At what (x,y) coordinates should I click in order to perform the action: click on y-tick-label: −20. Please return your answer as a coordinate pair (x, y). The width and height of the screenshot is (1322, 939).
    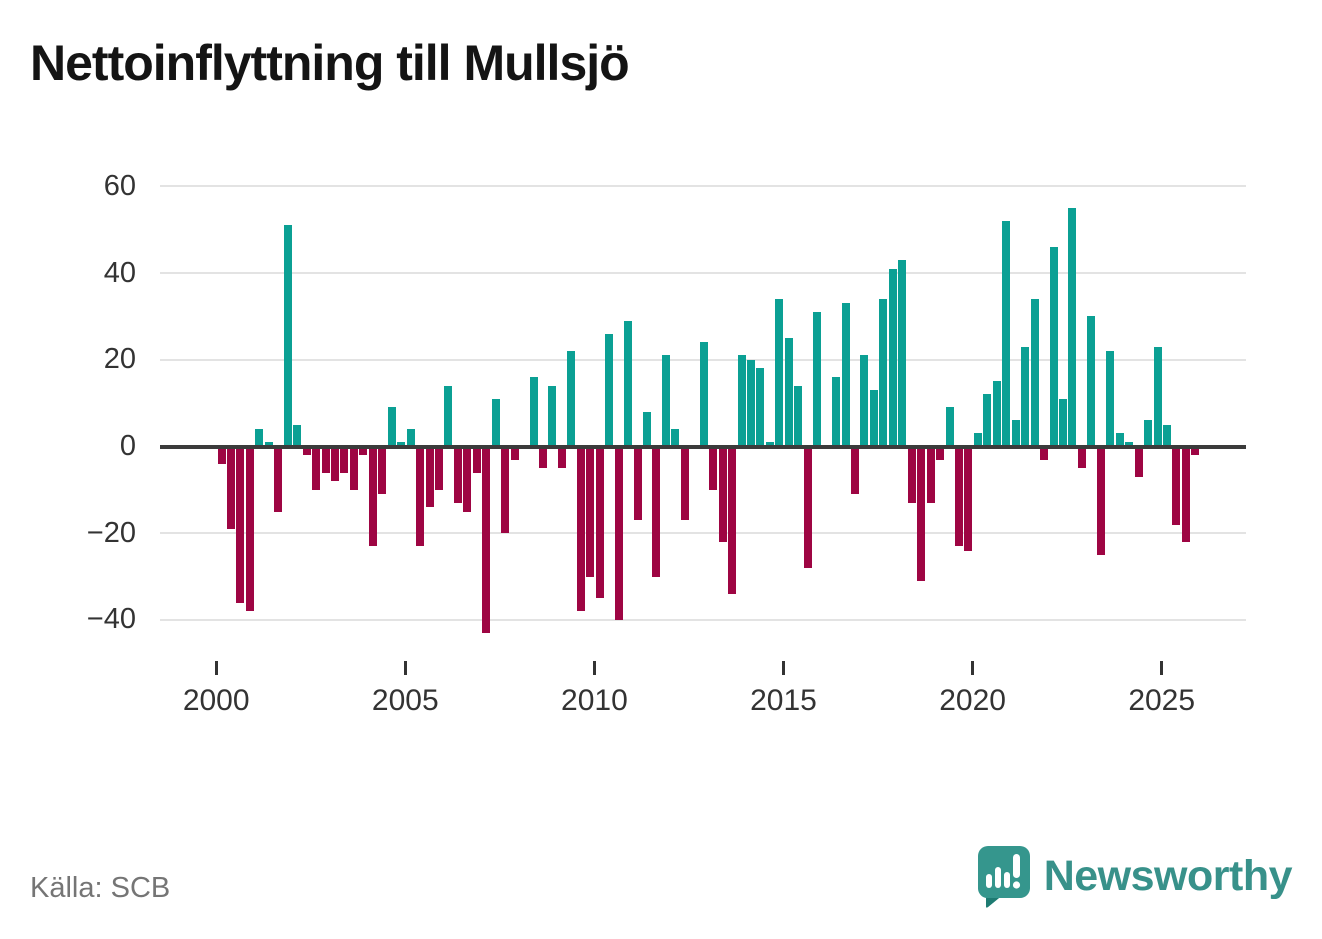
    Looking at the image, I should click on (111, 532).